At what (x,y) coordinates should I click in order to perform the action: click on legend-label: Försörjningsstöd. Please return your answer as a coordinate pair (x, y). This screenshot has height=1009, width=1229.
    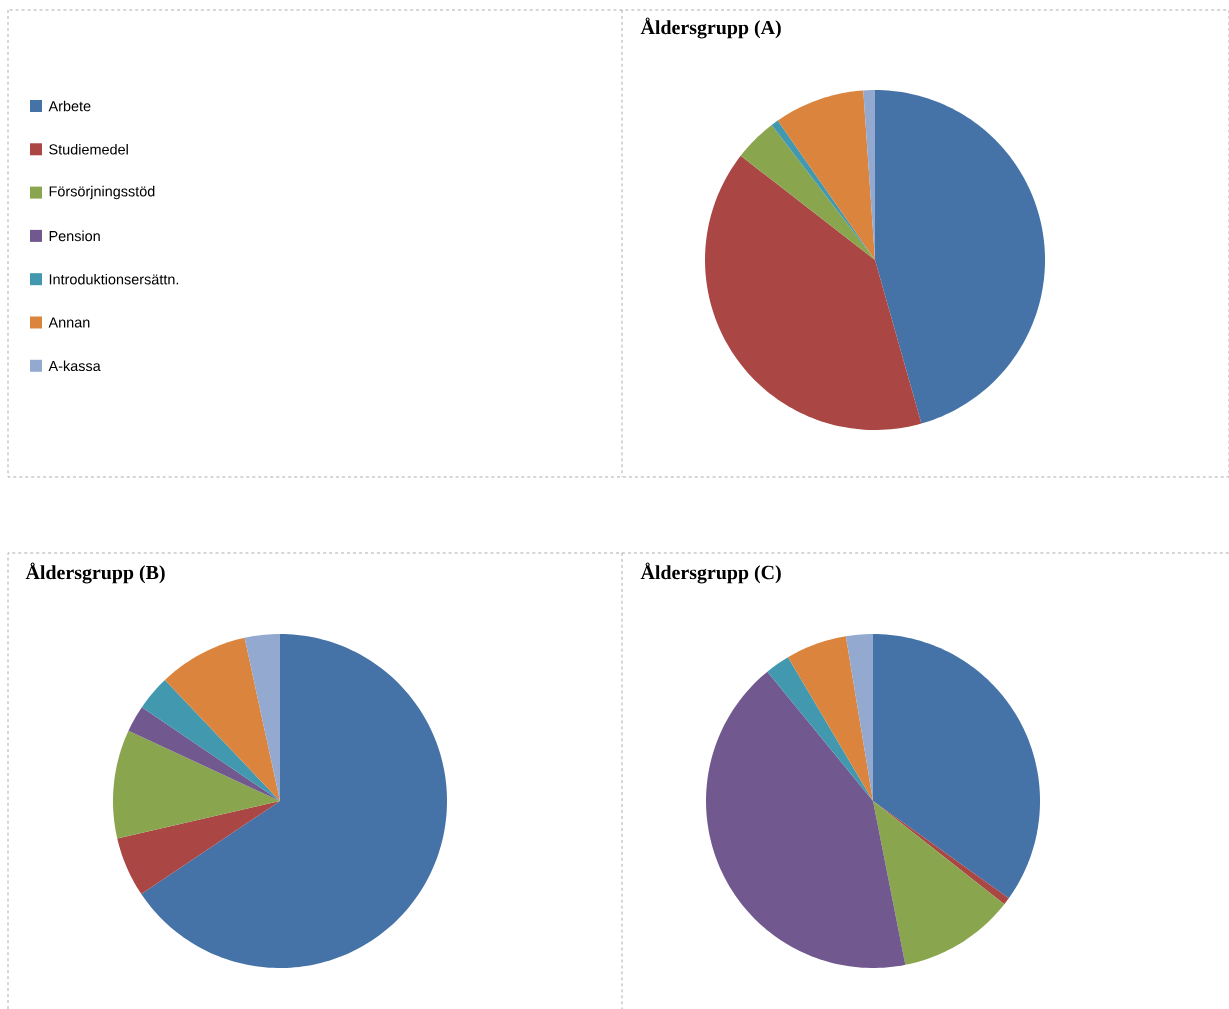
    Looking at the image, I should click on (102, 192).